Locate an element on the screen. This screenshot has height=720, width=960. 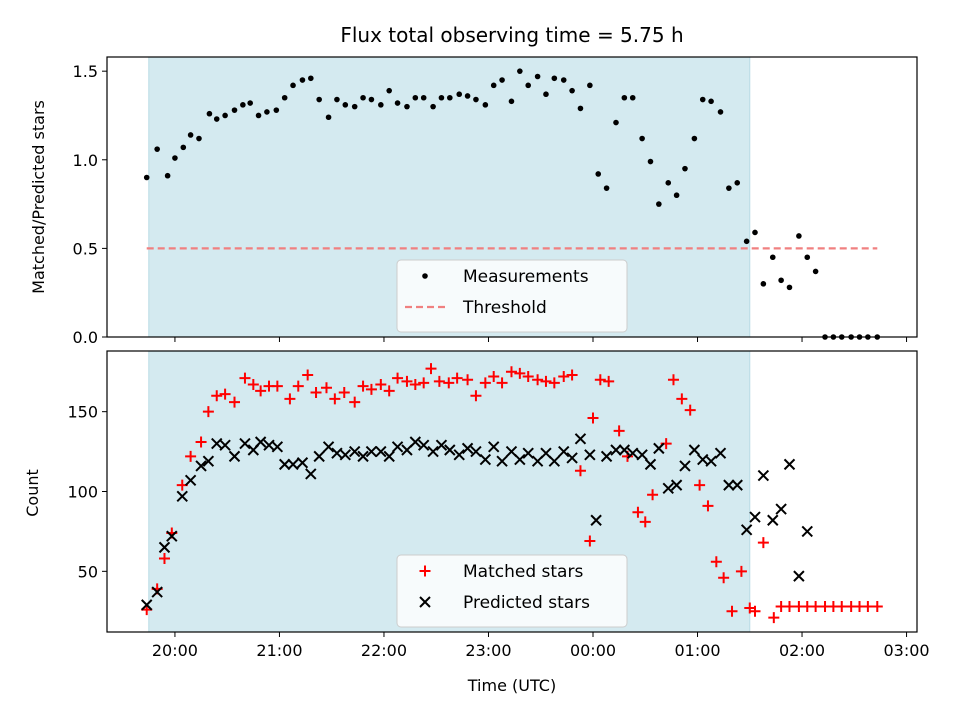
legend-label: Predicted stars is located at coordinates (526, 603).